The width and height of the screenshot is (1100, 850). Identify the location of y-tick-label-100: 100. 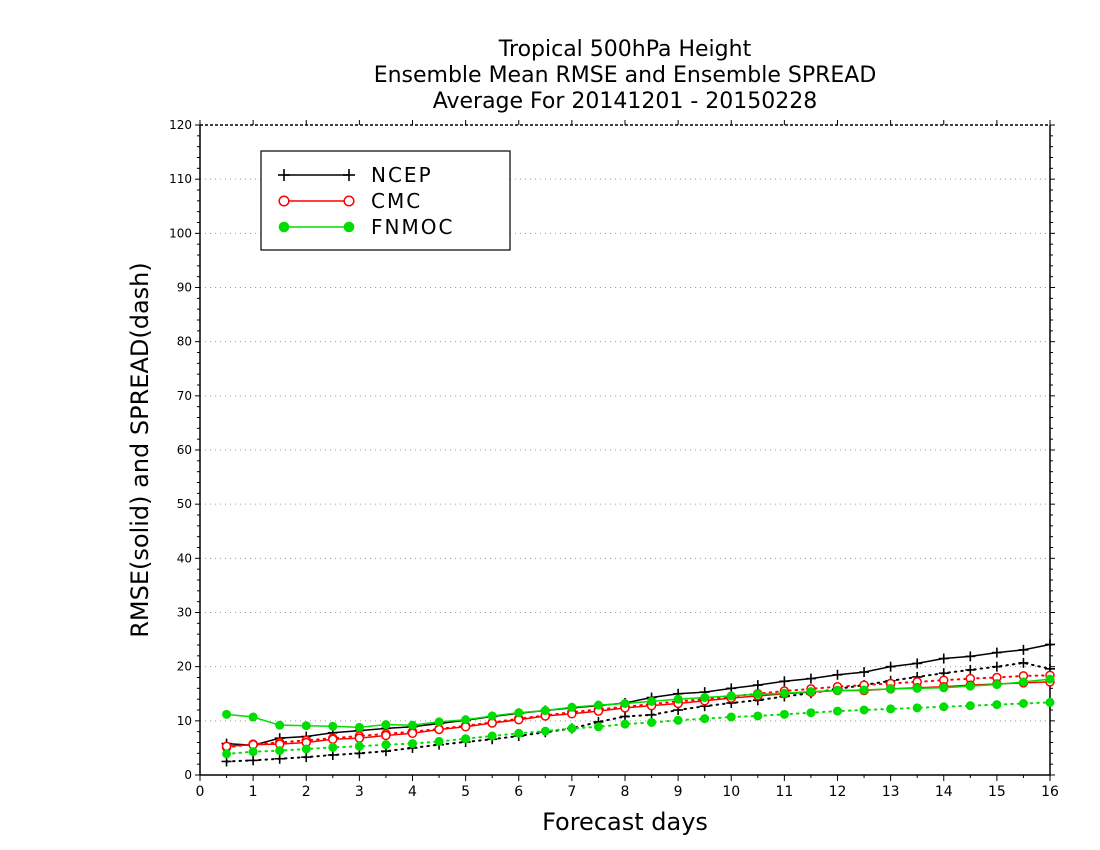
(180, 233).